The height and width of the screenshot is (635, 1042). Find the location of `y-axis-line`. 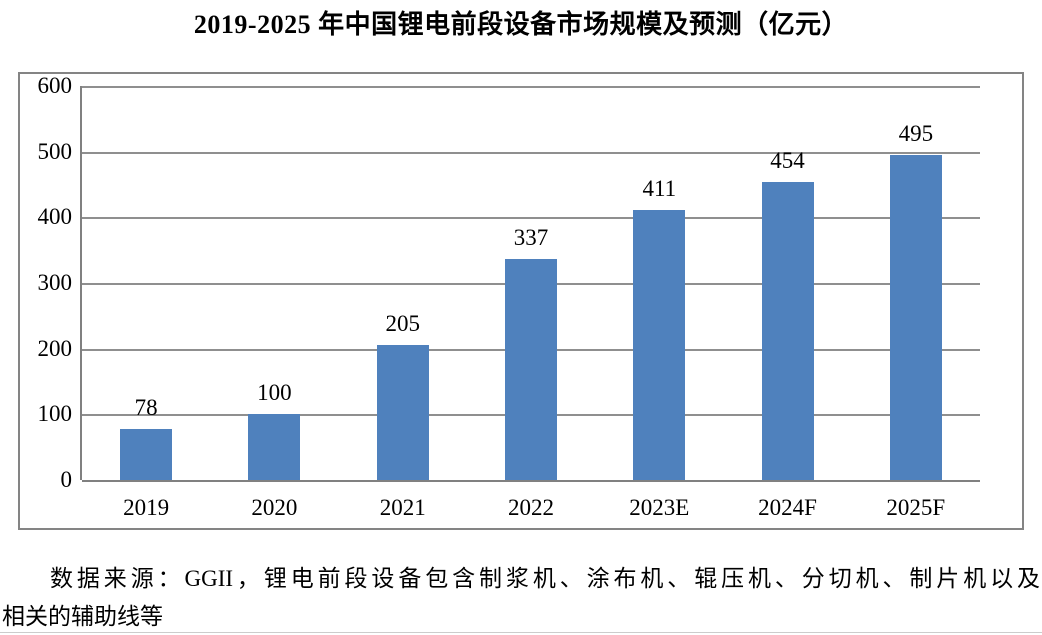

y-axis-line is located at coordinates (81, 283).